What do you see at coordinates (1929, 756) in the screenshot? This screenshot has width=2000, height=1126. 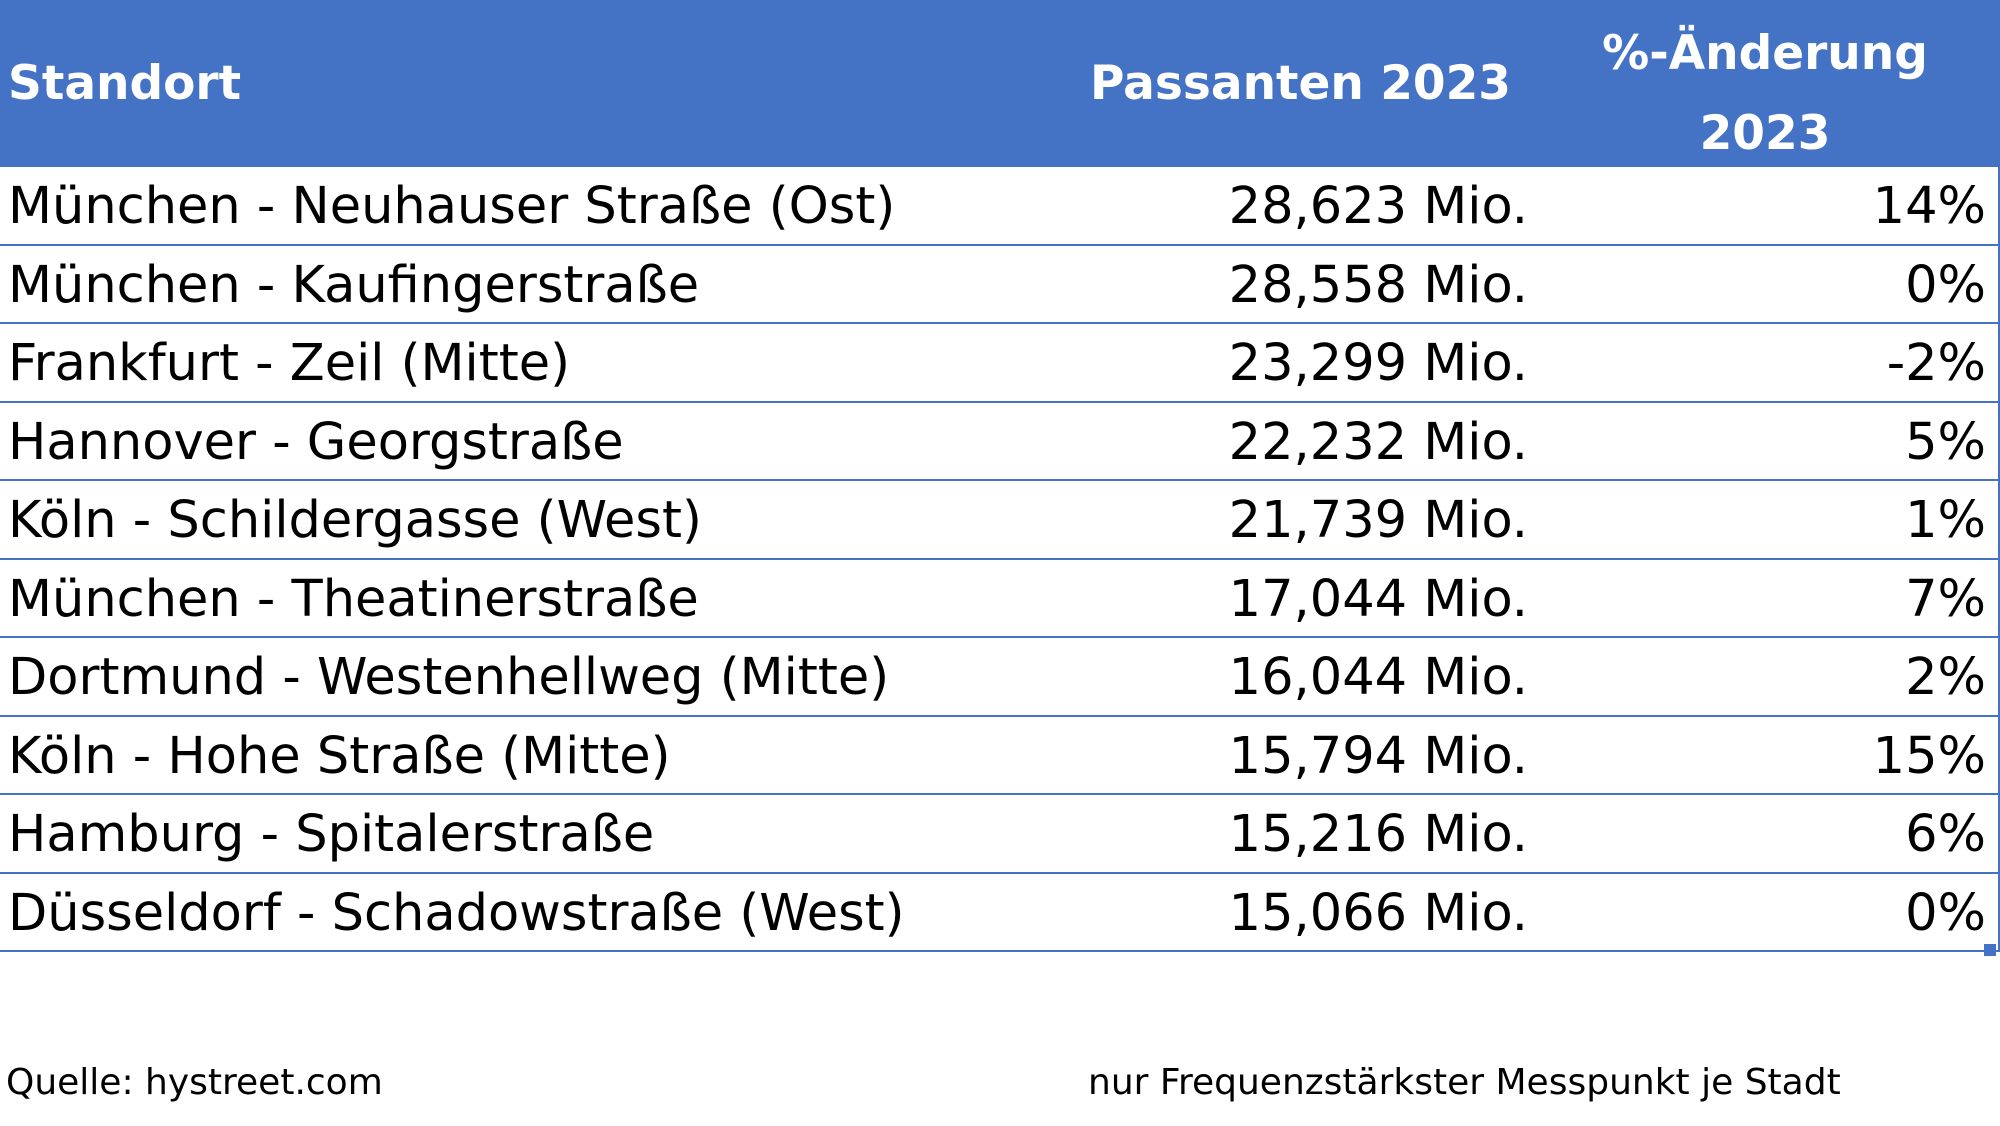 I see `cell-change: 15%` at bounding box center [1929, 756].